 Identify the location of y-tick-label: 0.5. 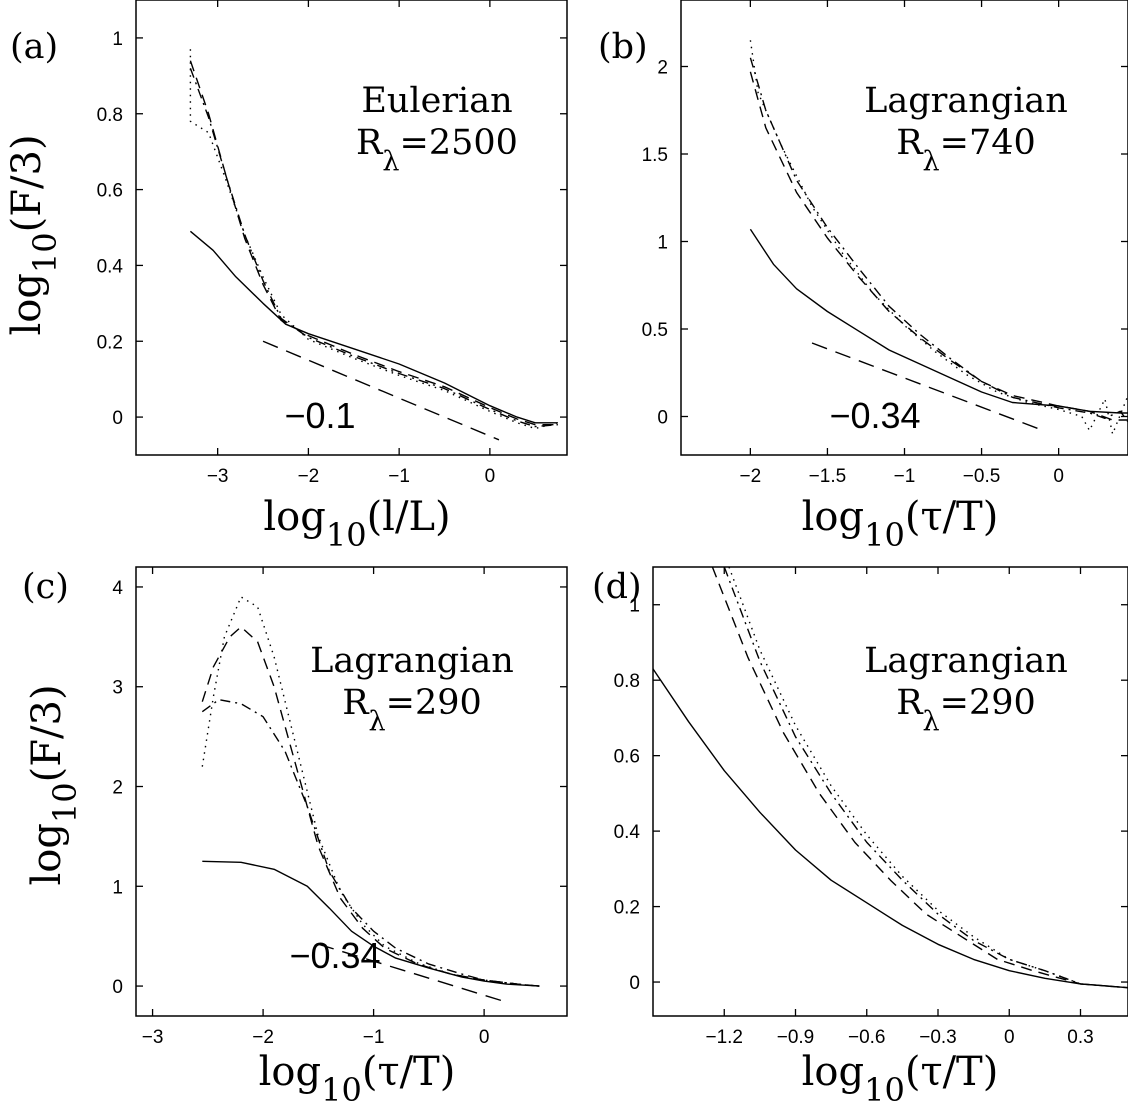
(655, 330).